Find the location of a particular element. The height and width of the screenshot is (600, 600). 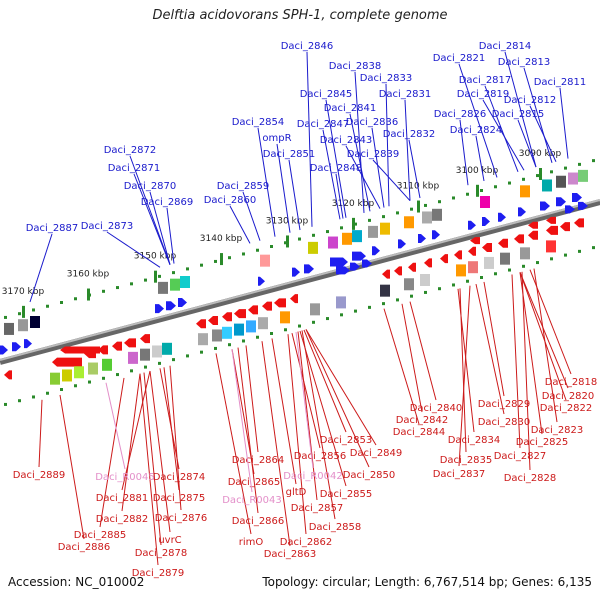

bottom-gene-label: Daci_2866 is located at coordinates (258, 521).